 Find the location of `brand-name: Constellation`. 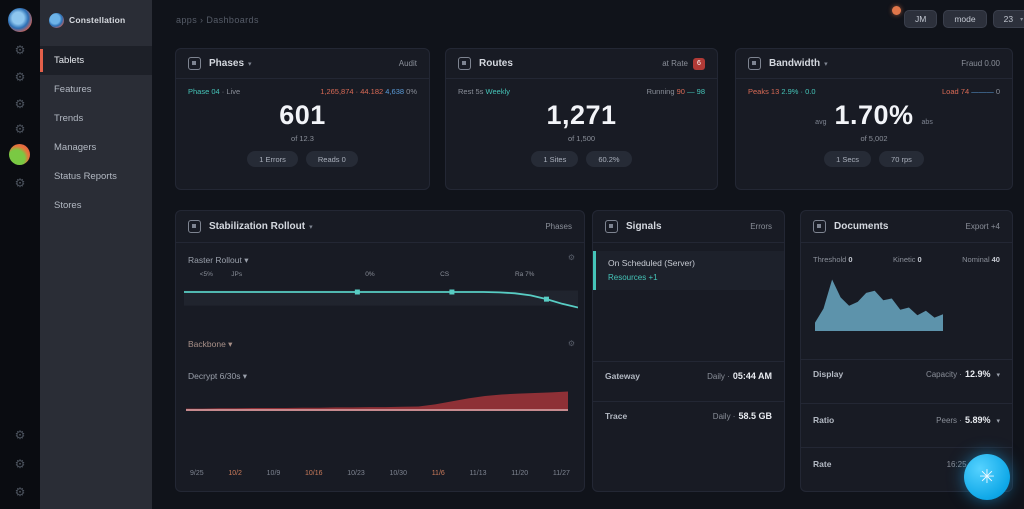

brand-name: Constellation is located at coordinates (97, 20).